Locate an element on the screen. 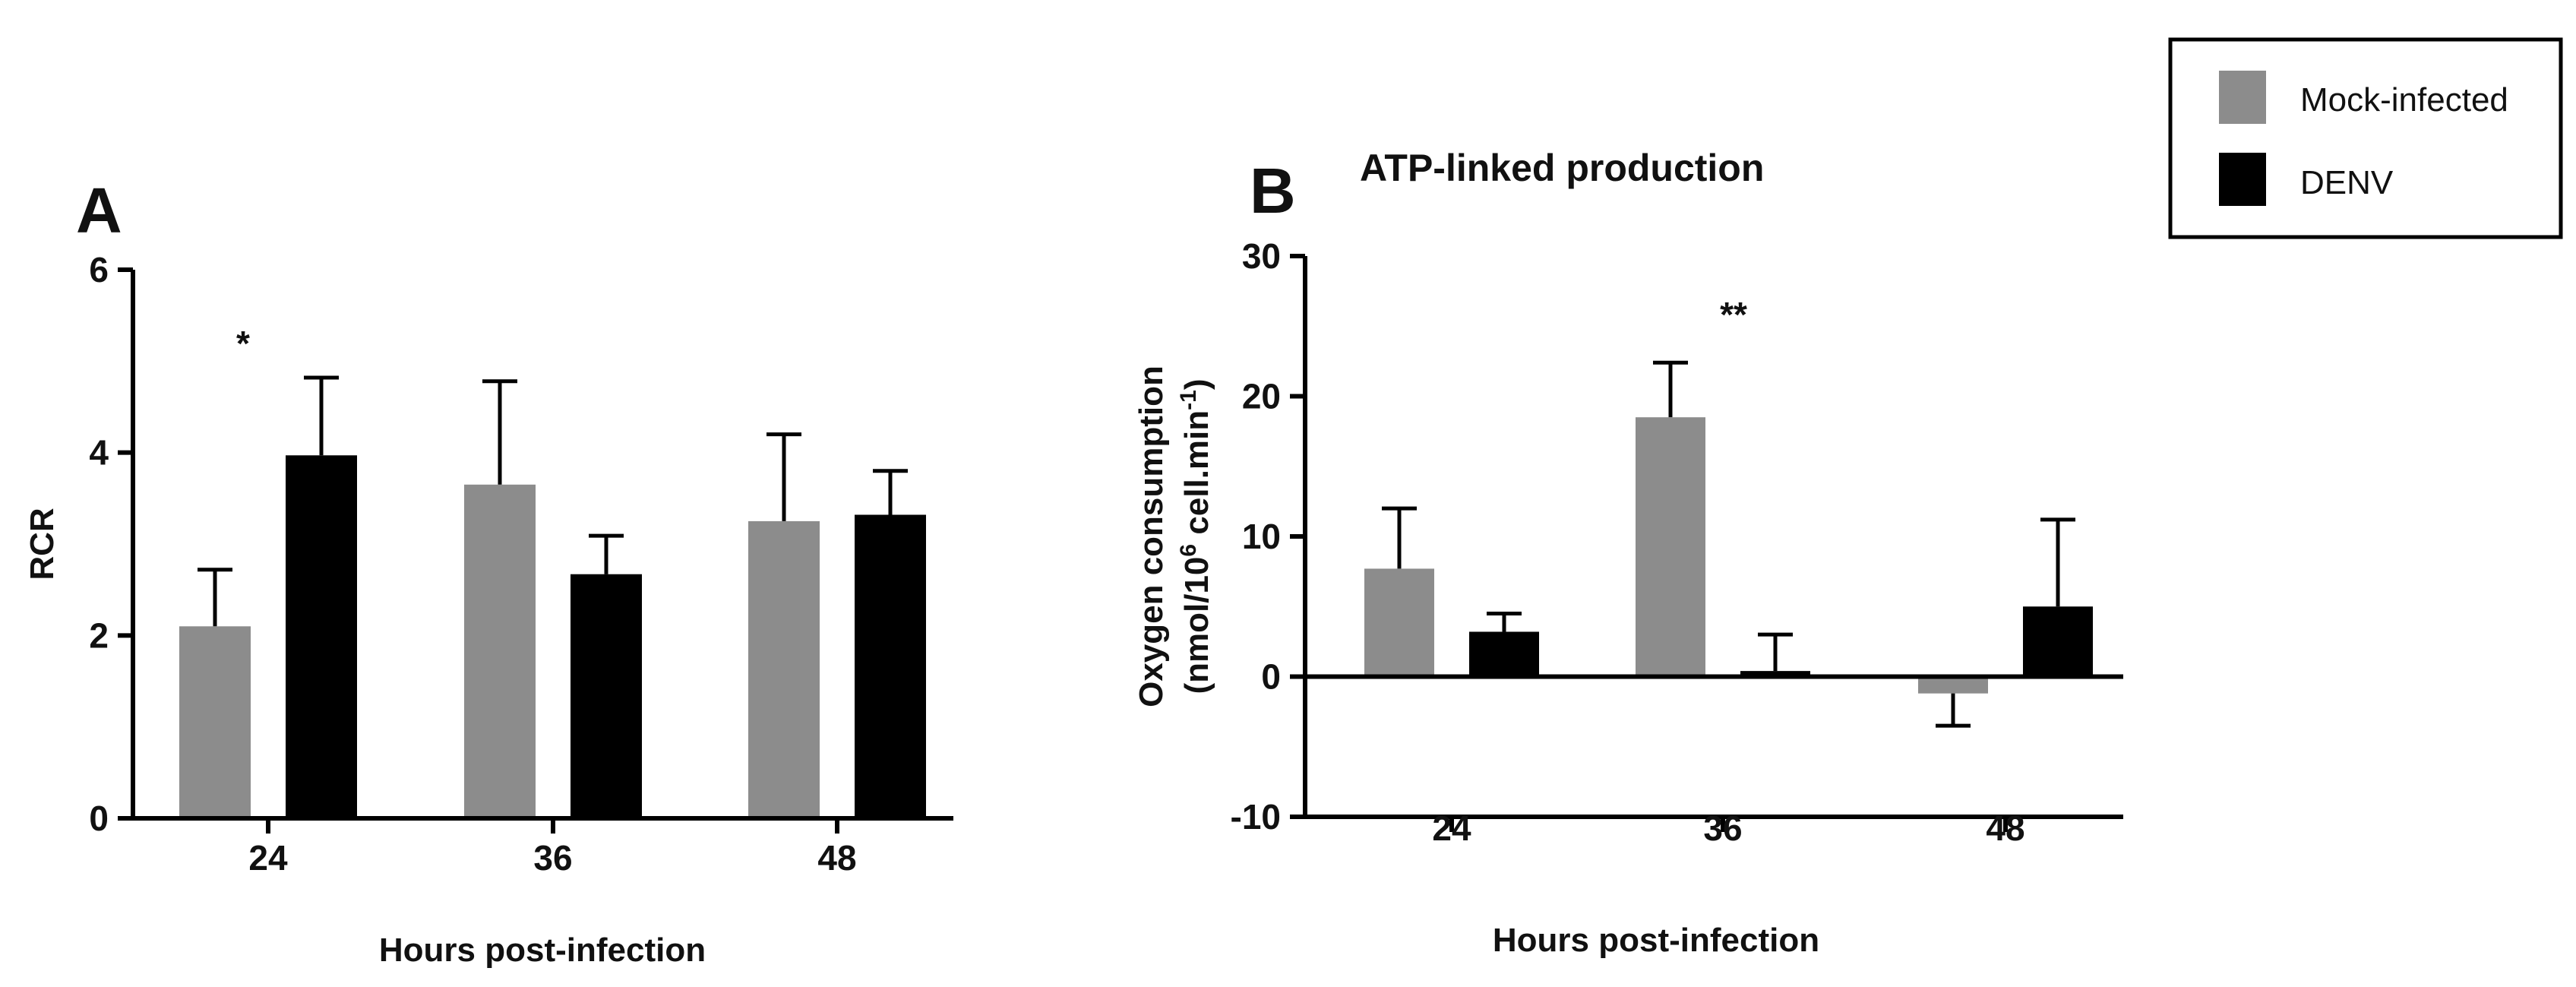 The image size is (2576, 987). panel-b-x-tick-label: 24 is located at coordinates (1451, 828).